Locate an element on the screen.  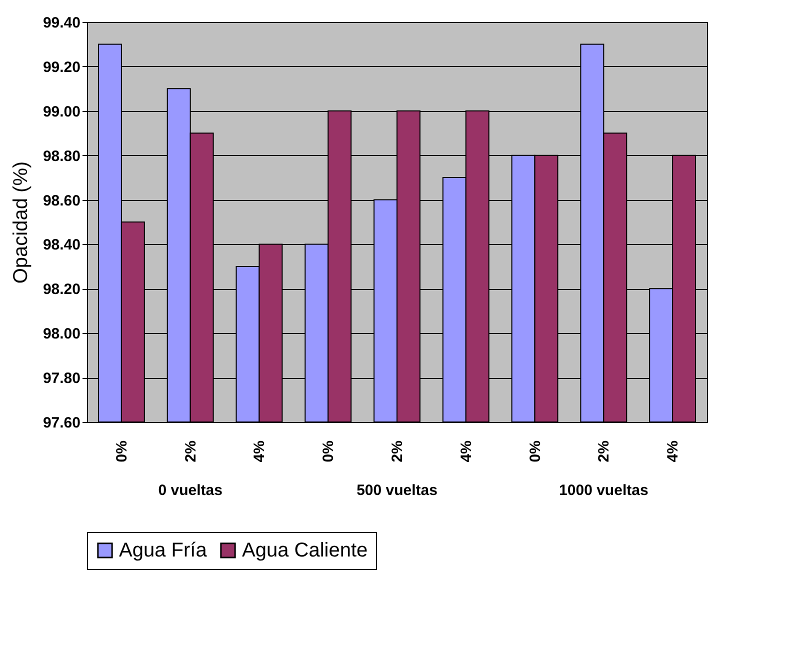
y-tick-label: 97.60 is located at coordinates (61, 423).